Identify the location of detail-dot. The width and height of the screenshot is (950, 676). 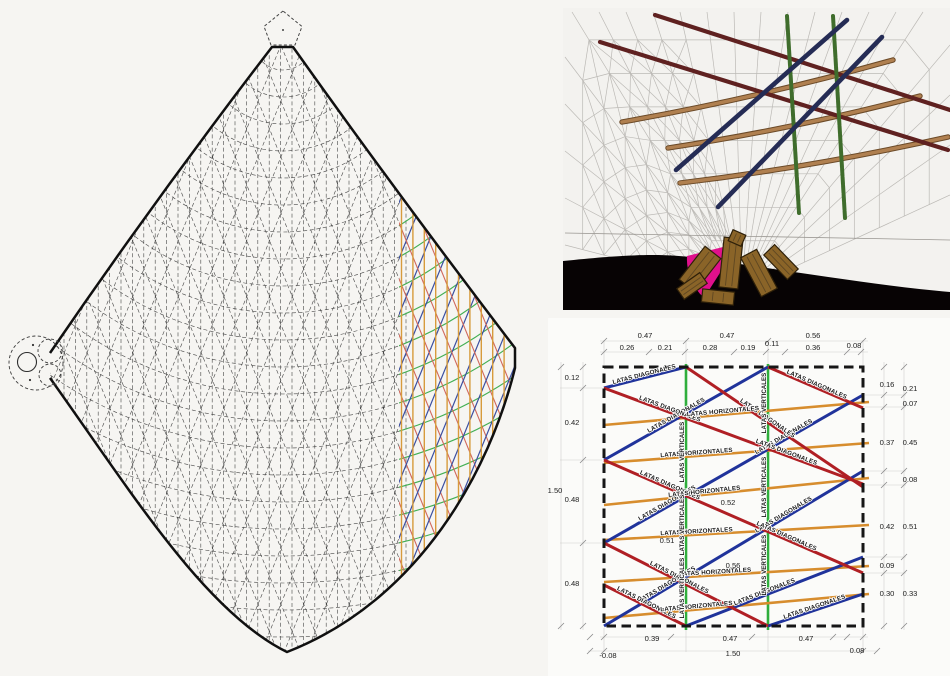
(30, 380).